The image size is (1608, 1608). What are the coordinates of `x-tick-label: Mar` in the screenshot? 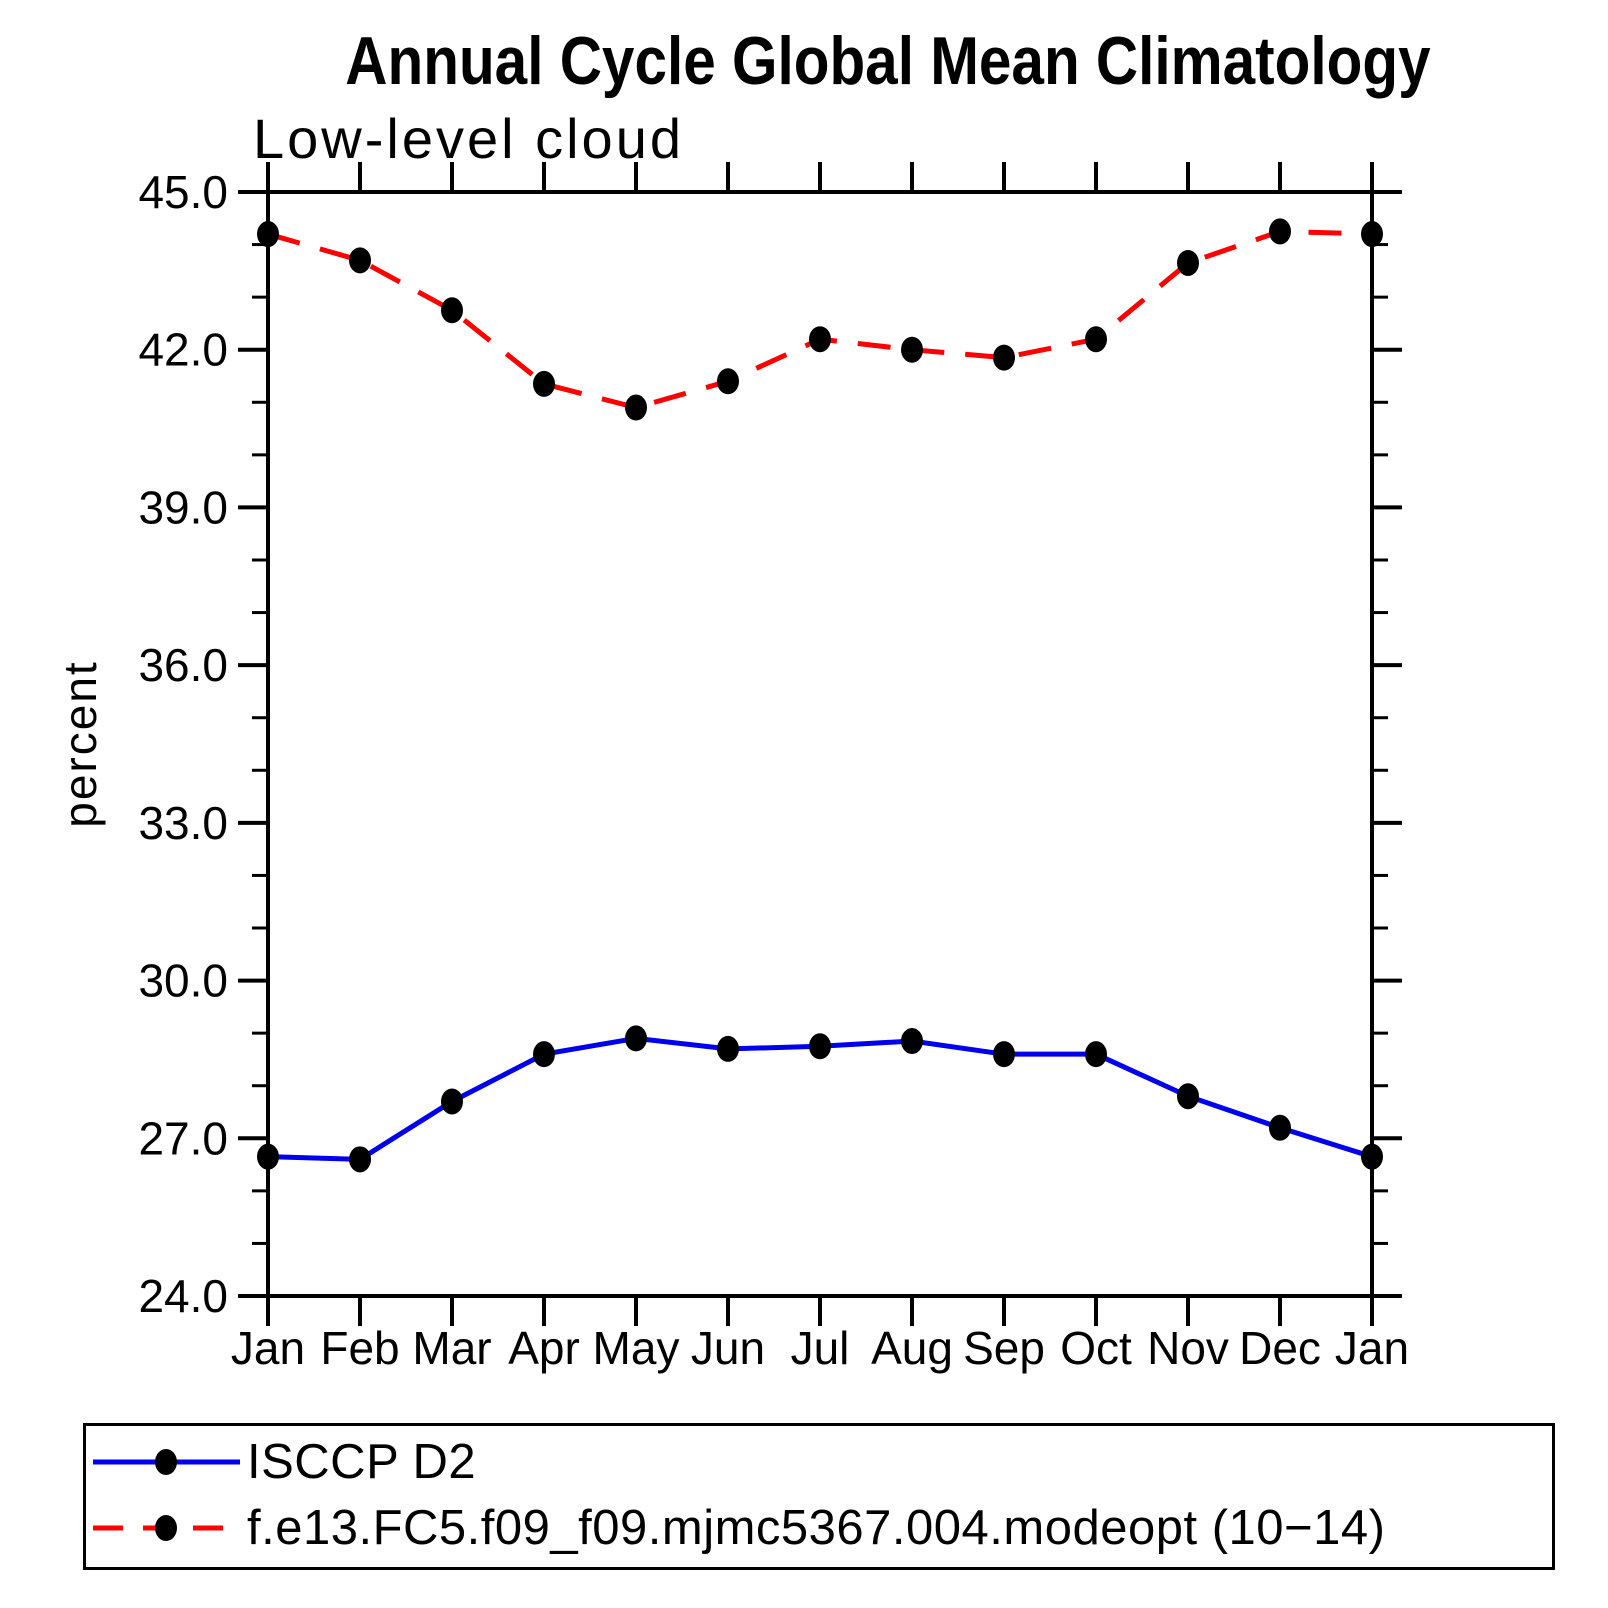 It's located at (451, 1348).